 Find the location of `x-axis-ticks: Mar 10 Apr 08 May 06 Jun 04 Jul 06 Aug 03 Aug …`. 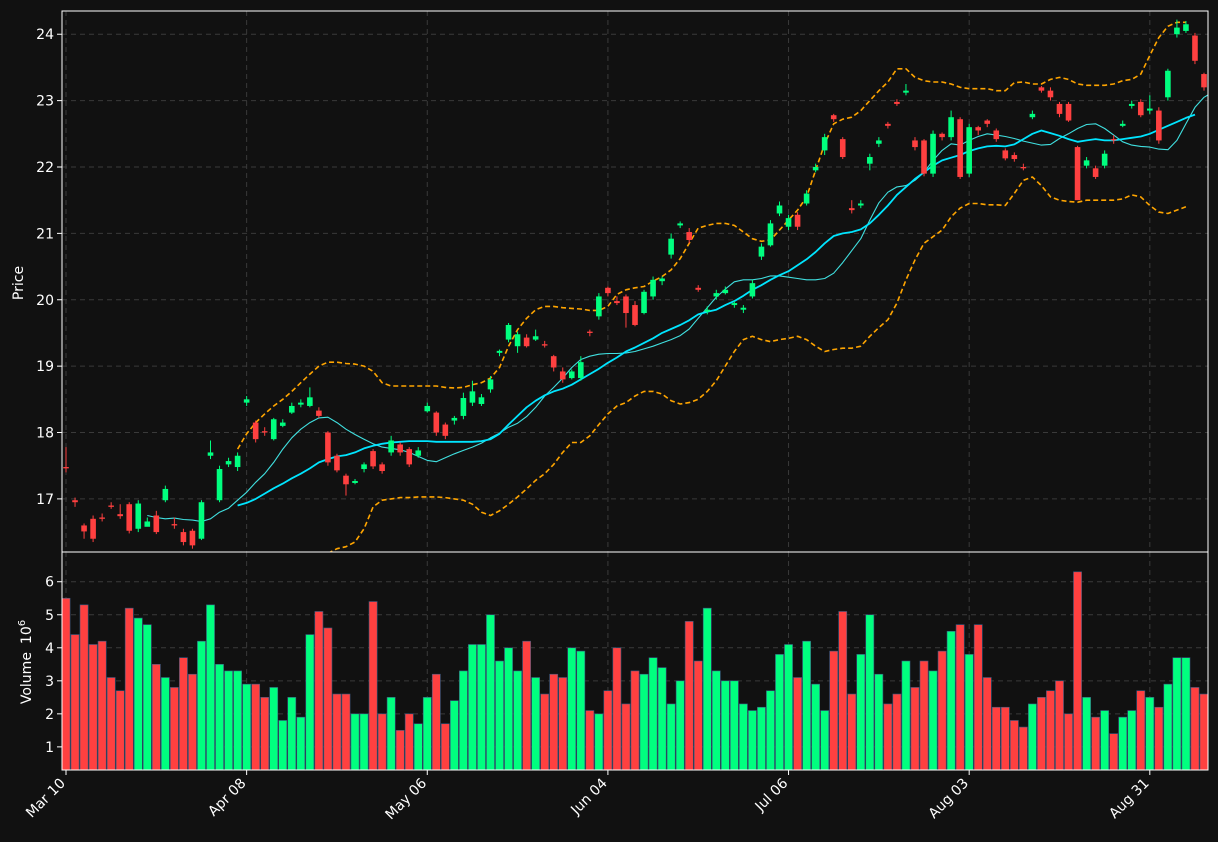

x-axis-ticks: Mar 10 Apr 08 May 06 Jun 04 Jul 06 Aug 03 Aug … is located at coordinates (588, 796).